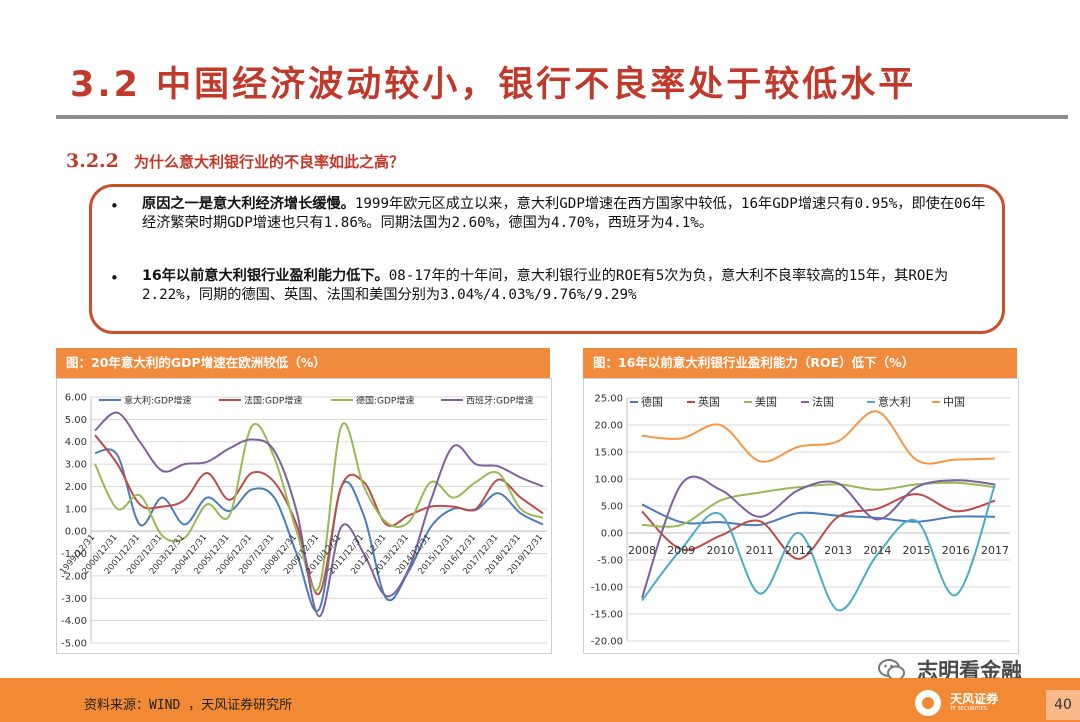 The height and width of the screenshot is (722, 1080). Describe the element at coordinates (607, 642) in the screenshot. I see `y-tick-label: -20.00` at that location.